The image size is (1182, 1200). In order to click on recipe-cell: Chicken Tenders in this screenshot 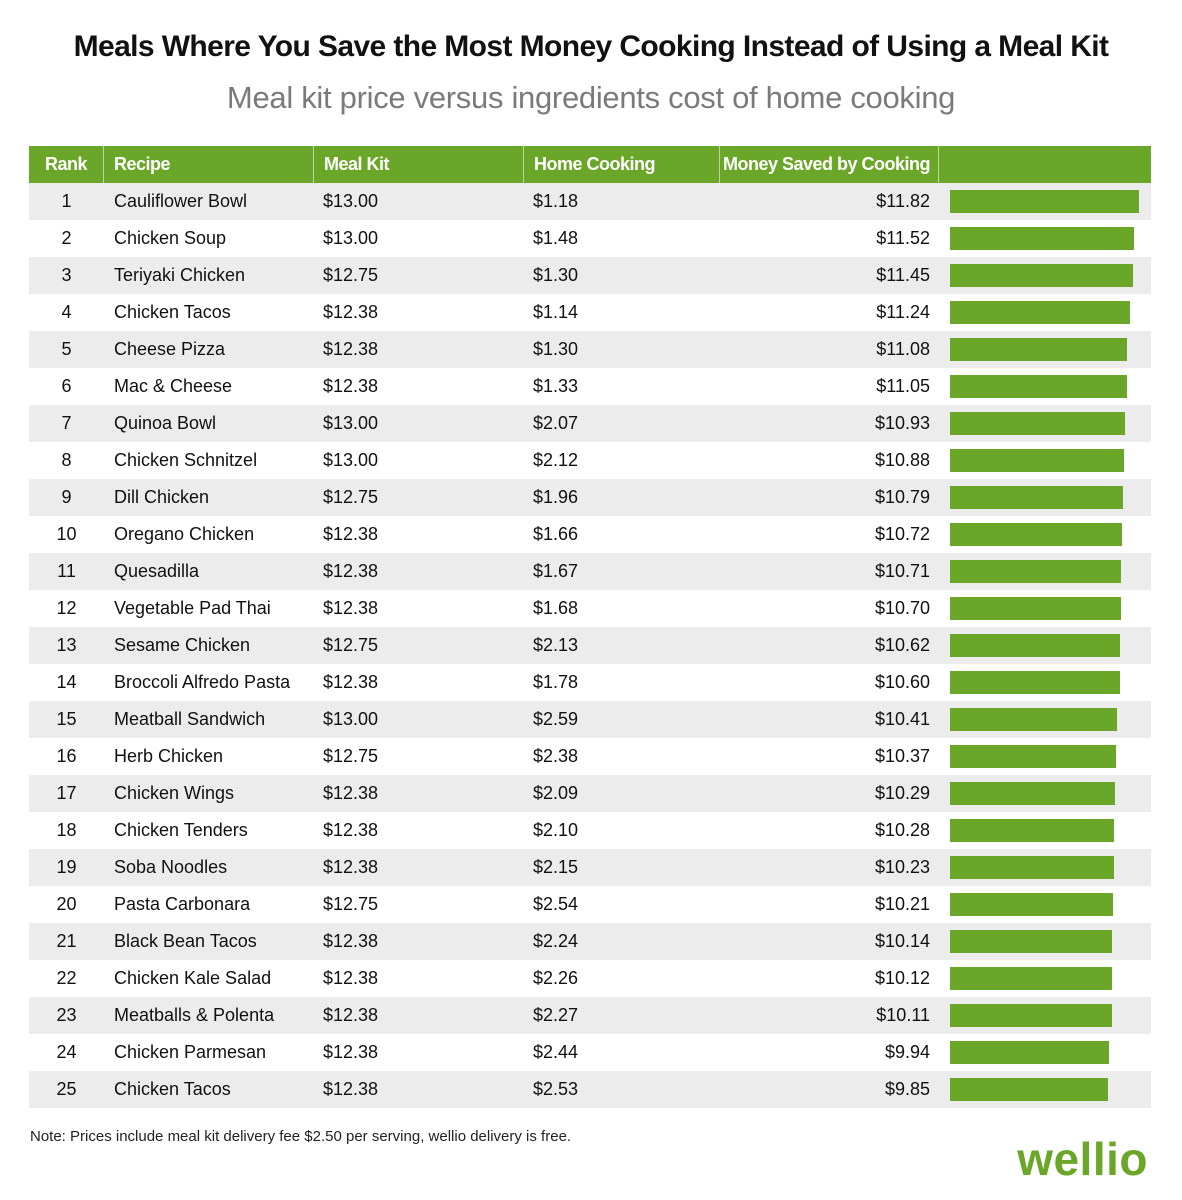, I will do `click(181, 830)`.